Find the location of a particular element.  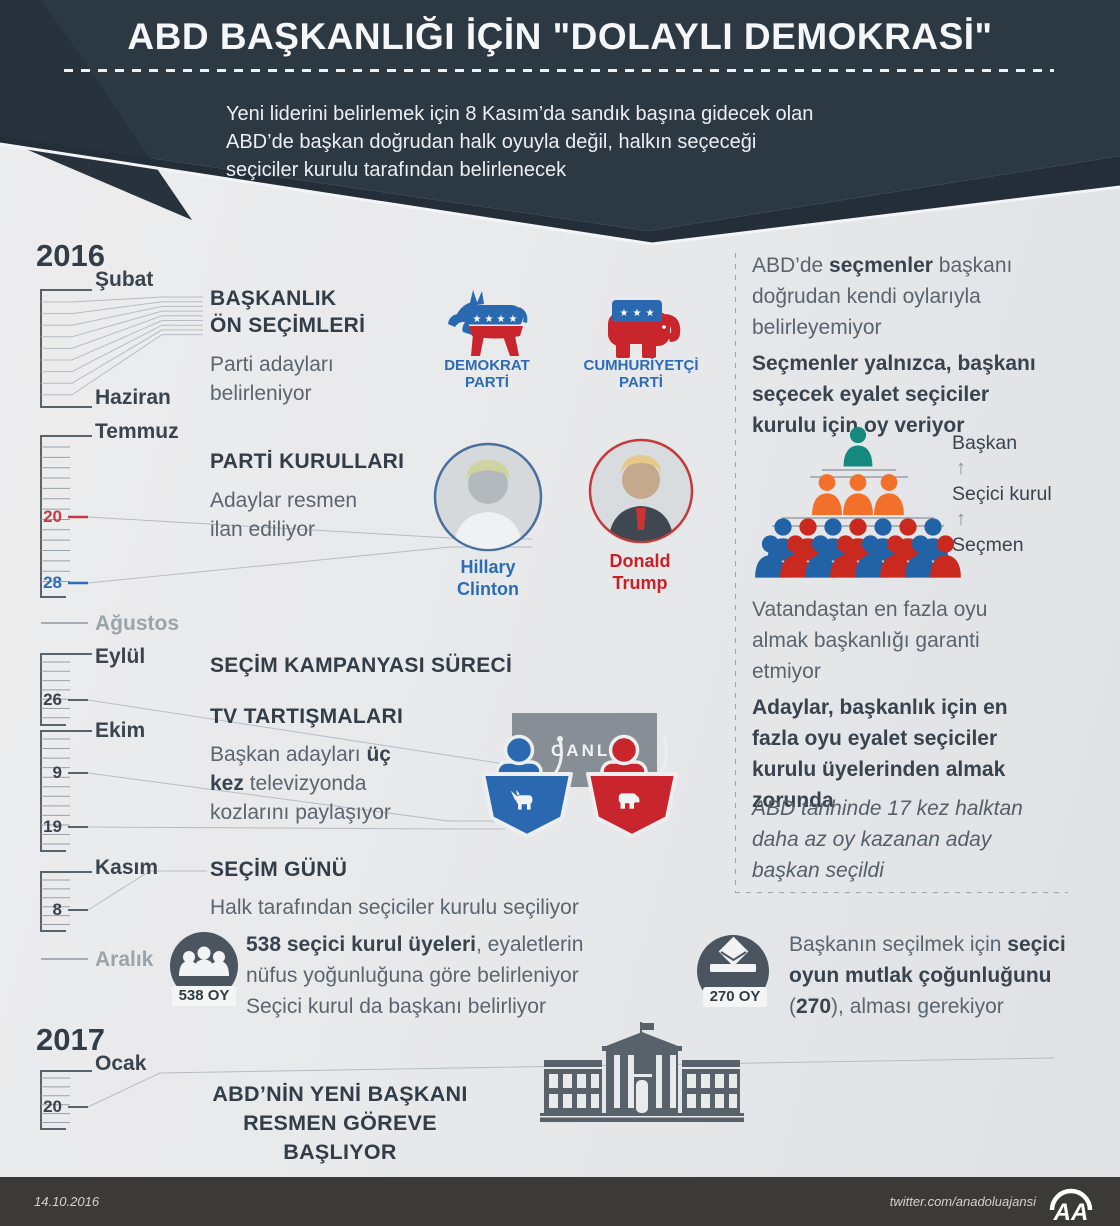

majority-270-part: ), alması gerekiyor is located at coordinates (917, 1006).